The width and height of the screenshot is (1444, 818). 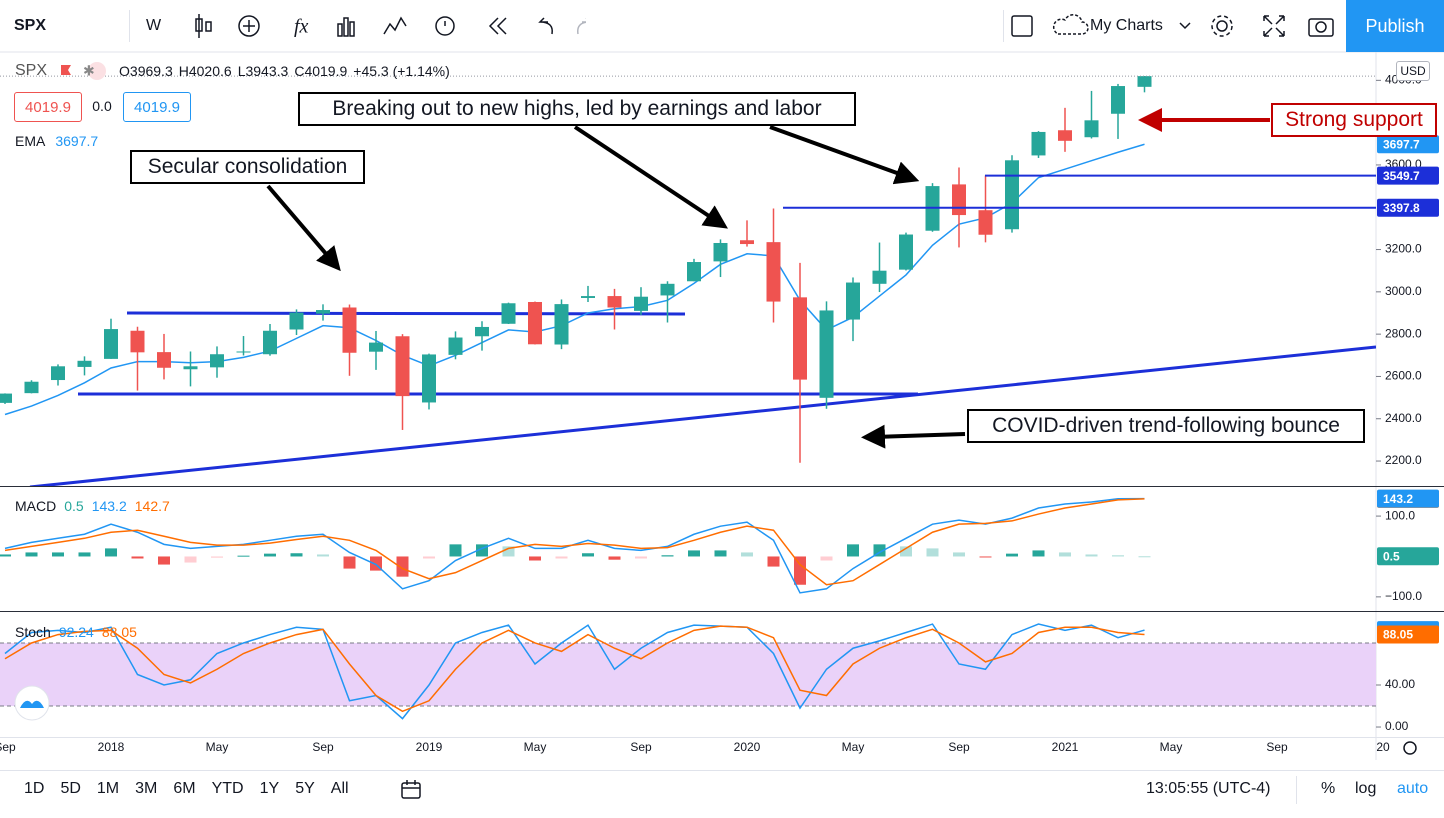 I want to click on stoch-legend: Stoch 92.24 88.05, so click(x=76, y=632).